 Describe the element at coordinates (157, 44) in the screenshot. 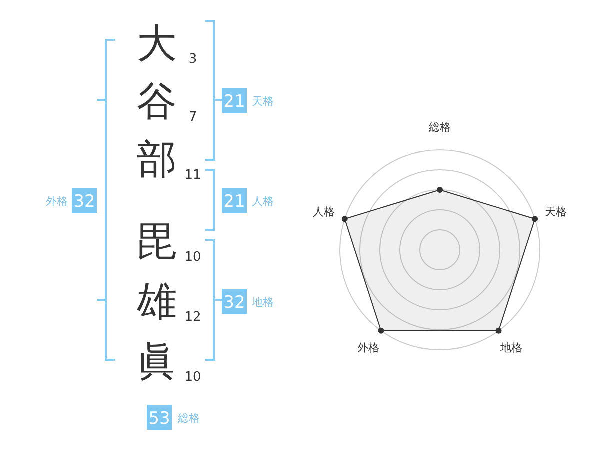

I see `text: 大` at that location.